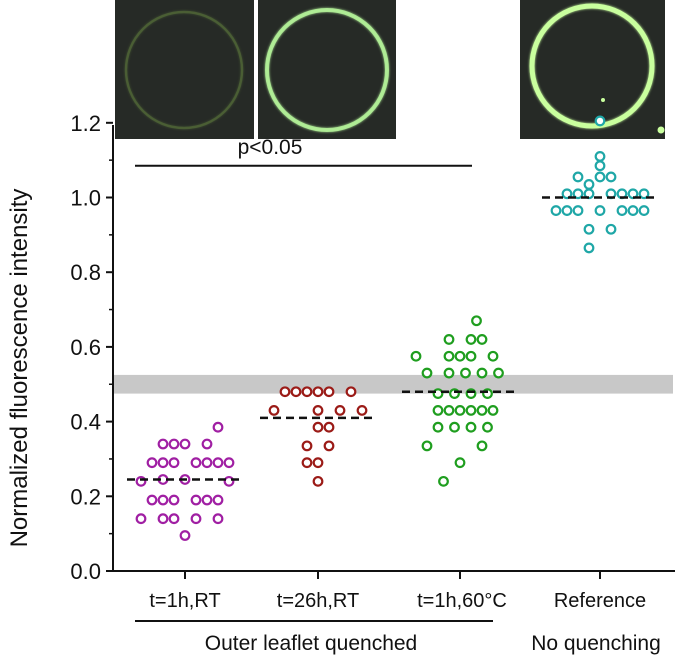 This screenshot has width=685, height=662. I want to click on category-label-1: t=26h,RT, so click(318, 601).